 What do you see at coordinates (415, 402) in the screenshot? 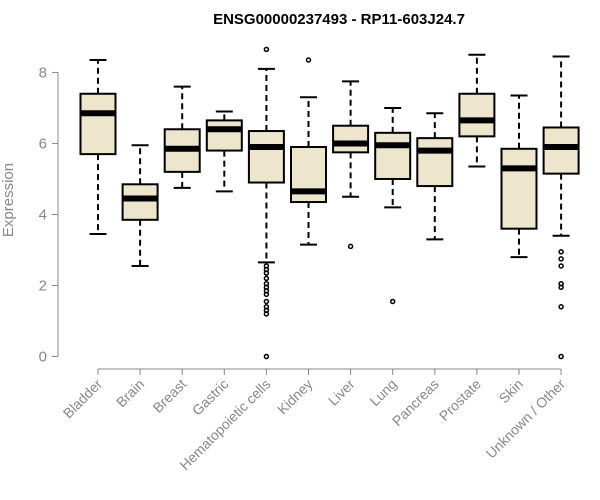
I see `x-tick-label: Pancreas` at bounding box center [415, 402].